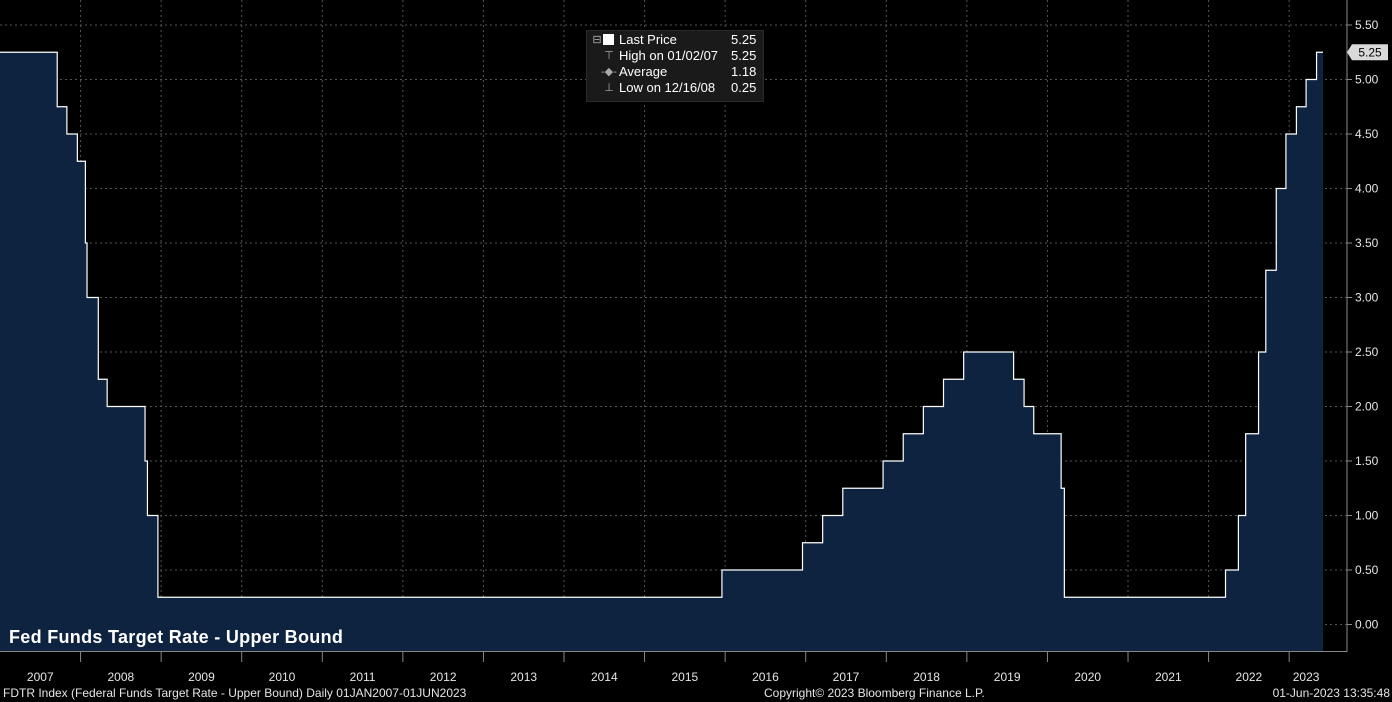 This screenshot has height=702, width=1392. I want to click on x-tick-label: 2012, so click(443, 677).